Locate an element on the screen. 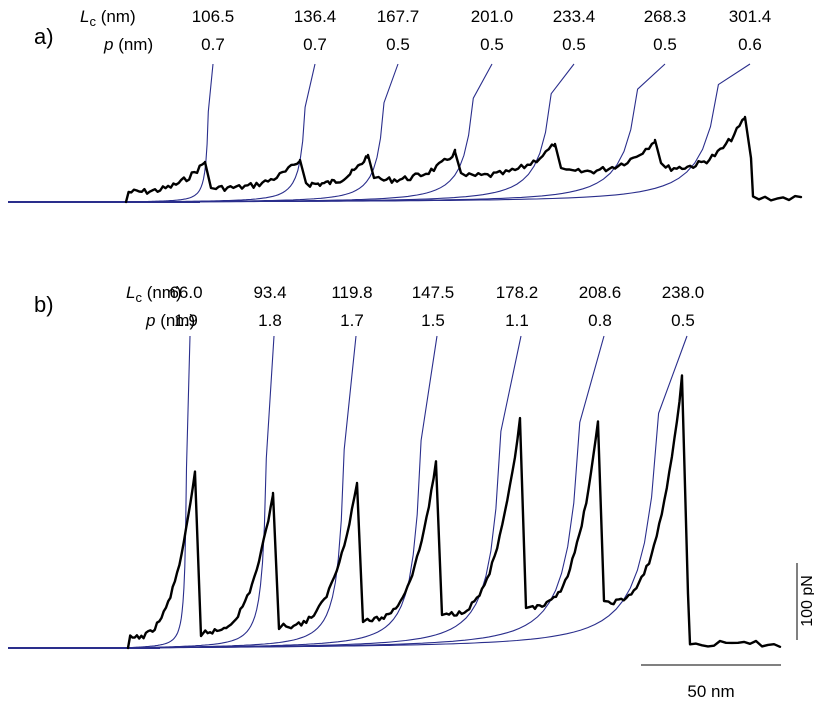 The image size is (814, 704). panel-a-lc-sub: c is located at coordinates (92, 21).